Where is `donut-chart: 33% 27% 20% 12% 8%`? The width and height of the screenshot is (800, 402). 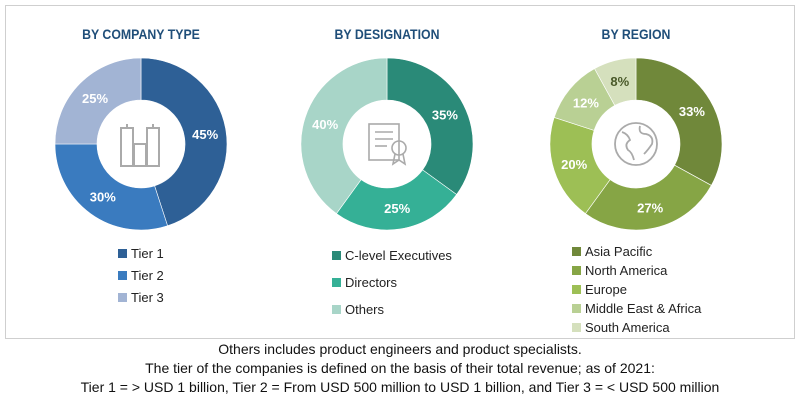
donut-chart: 33% 27% 20% 12% 8% is located at coordinates (636, 144).